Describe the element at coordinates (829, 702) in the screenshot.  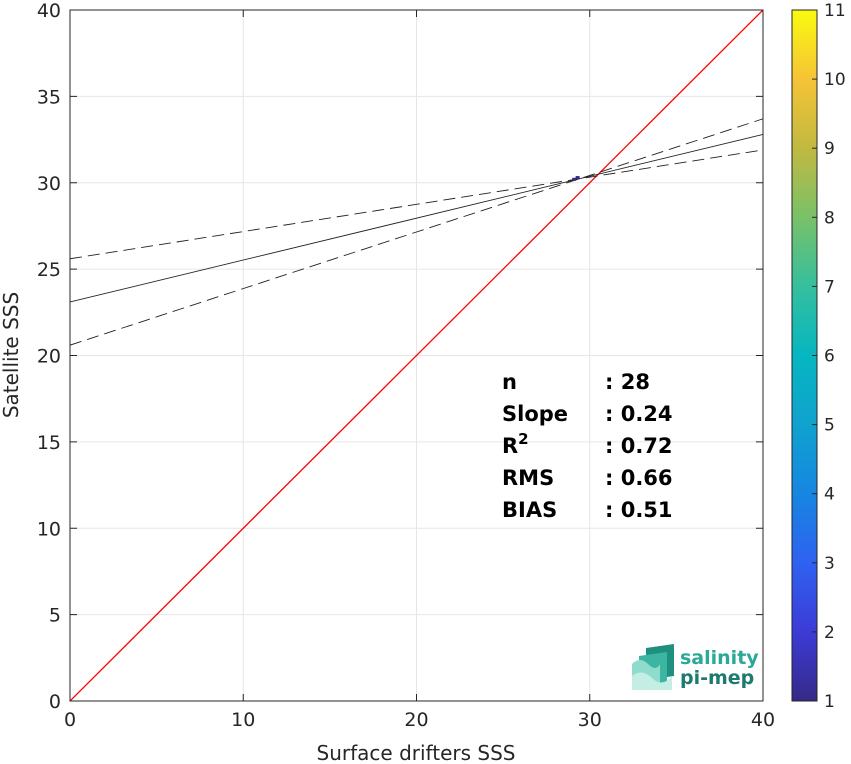
I see `colorbar-tick-label: 1` at that location.